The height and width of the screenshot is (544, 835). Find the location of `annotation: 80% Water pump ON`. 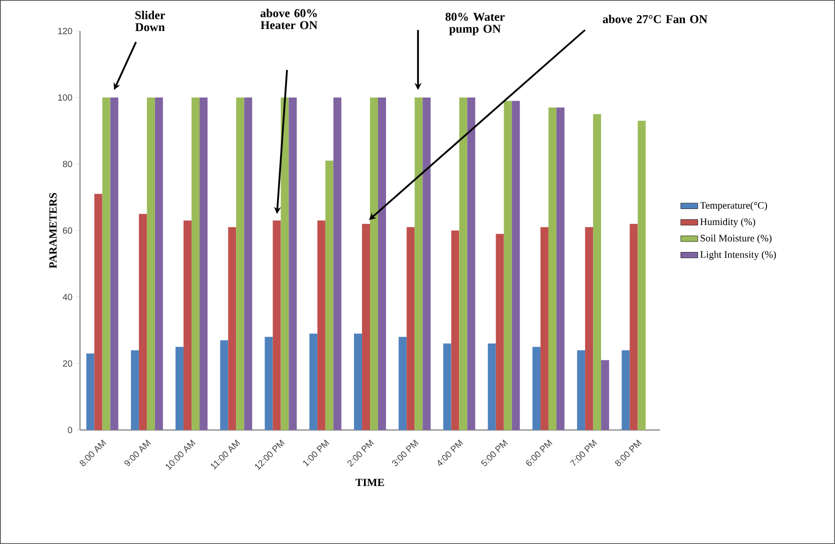

annotation: 80% Water pump ON is located at coordinates (475, 24).